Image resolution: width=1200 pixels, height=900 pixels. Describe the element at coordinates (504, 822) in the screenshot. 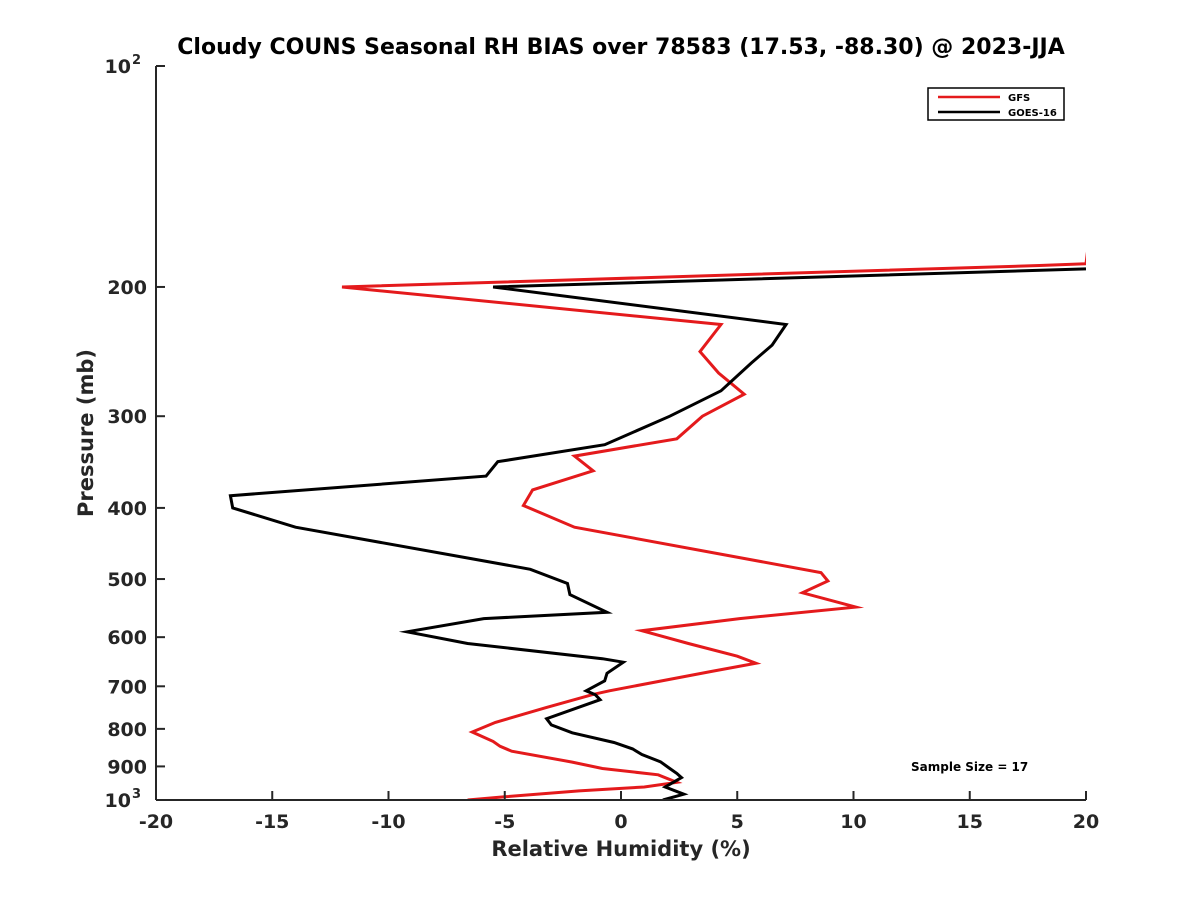

I see `x-tick-label: -5` at that location.